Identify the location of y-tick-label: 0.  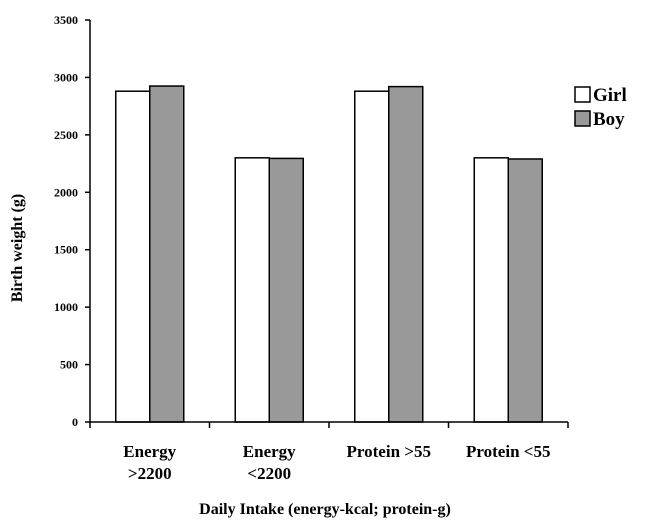
(75, 422).